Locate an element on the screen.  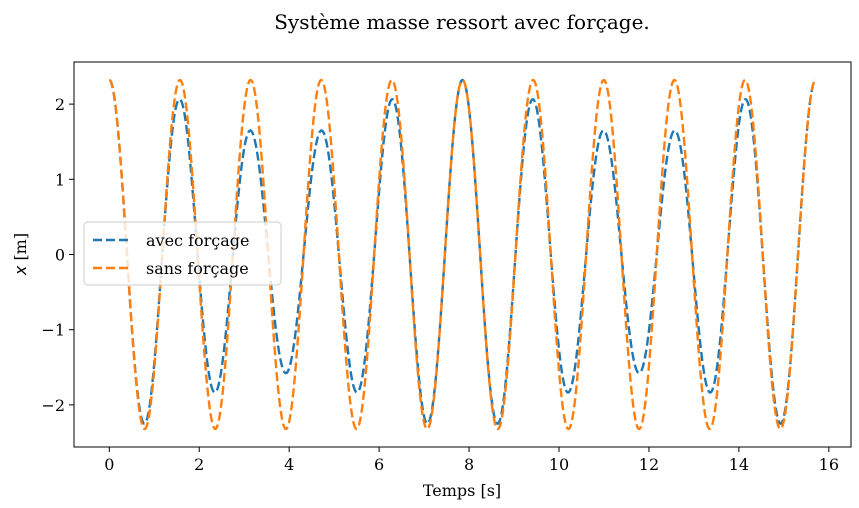
x-tick-label: 2 is located at coordinates (199, 464).